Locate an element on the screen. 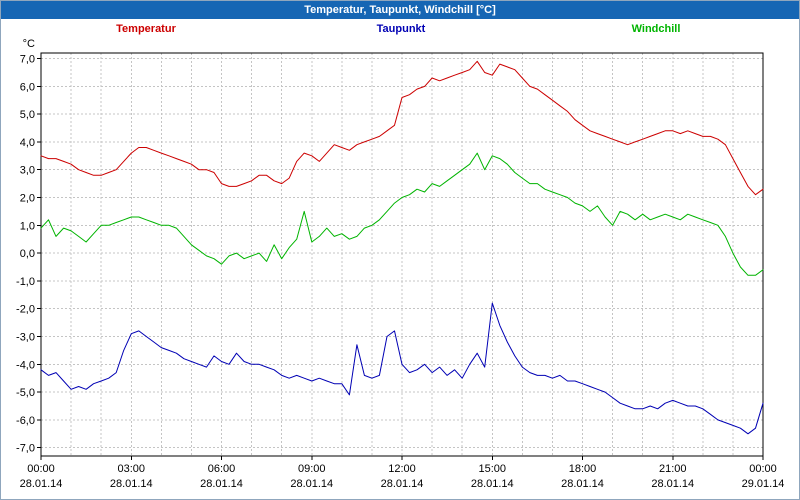 Image resolution: width=800 pixels, height=500 pixels. svg-text: °C is located at coordinates (29, 44).